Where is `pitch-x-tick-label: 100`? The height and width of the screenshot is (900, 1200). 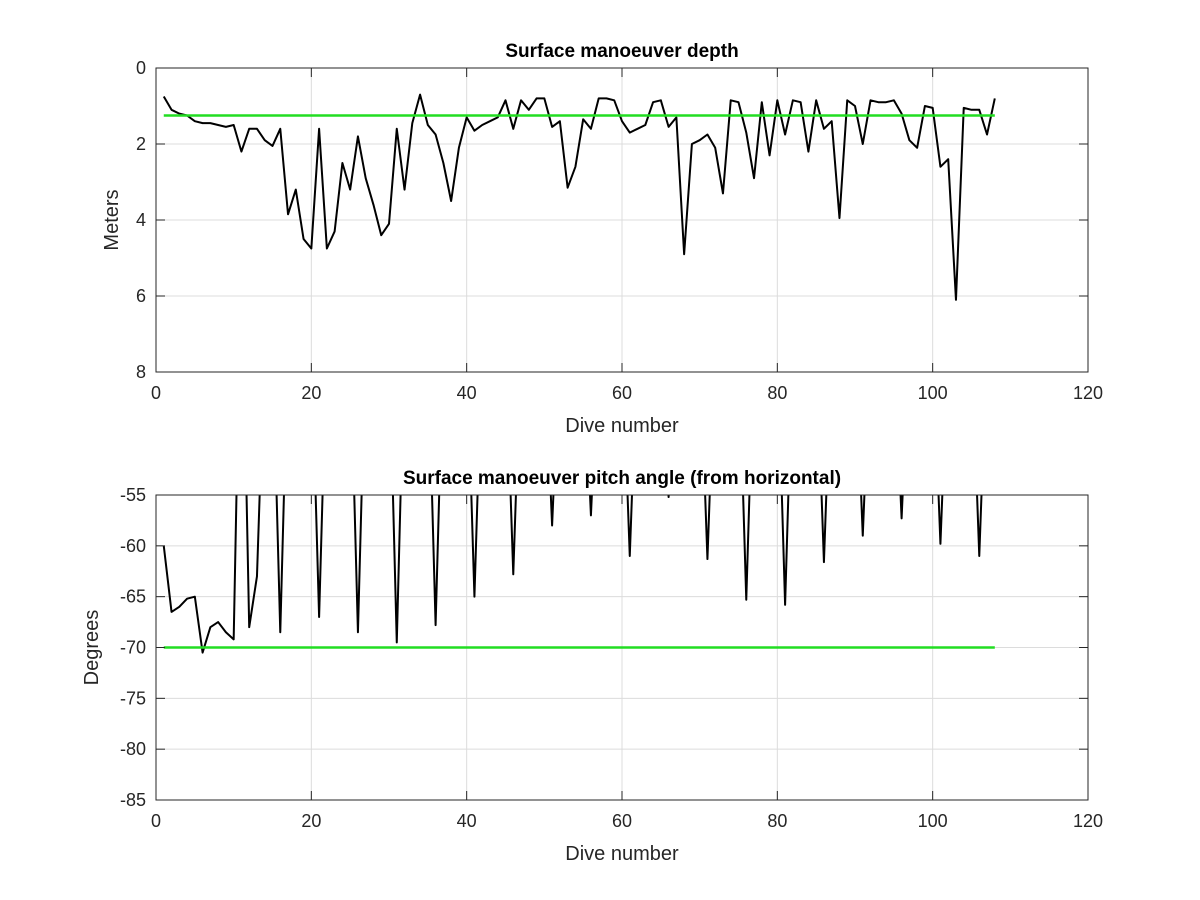
pitch-x-tick-label: 100 is located at coordinates (933, 821).